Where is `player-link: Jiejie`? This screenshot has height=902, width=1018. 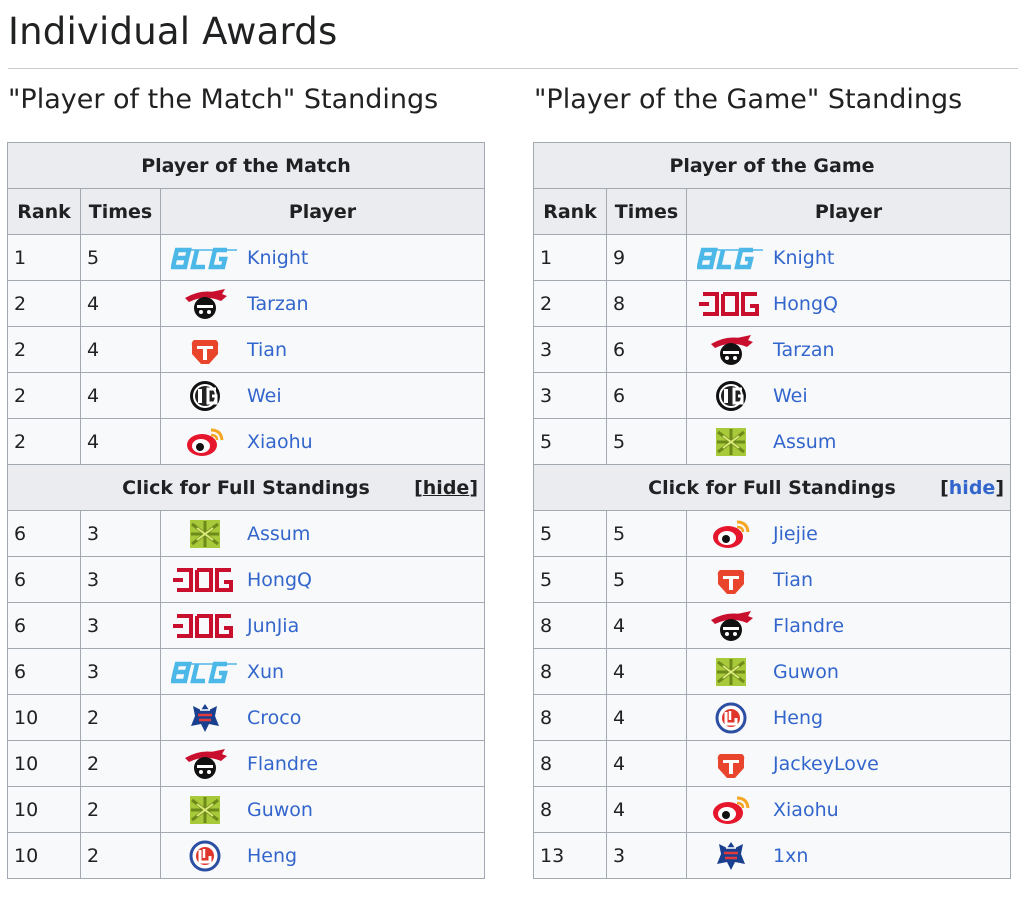 player-link: Jiejie is located at coordinates (795, 533).